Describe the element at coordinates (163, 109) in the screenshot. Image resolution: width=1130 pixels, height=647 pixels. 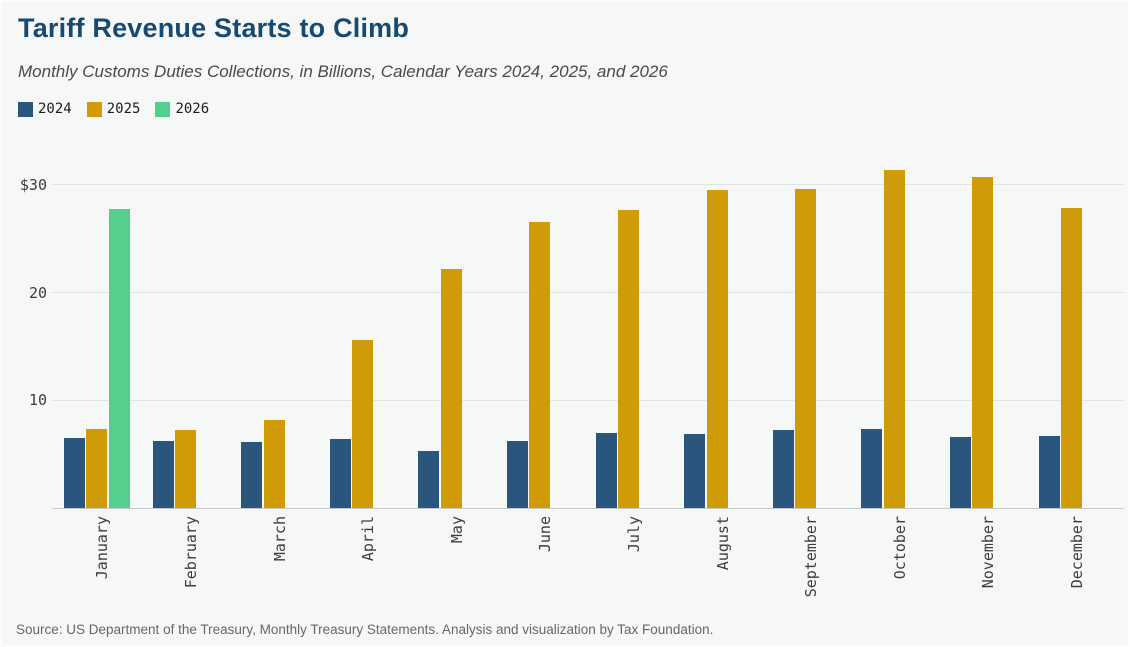
I see `legend-swatch-2026` at that location.